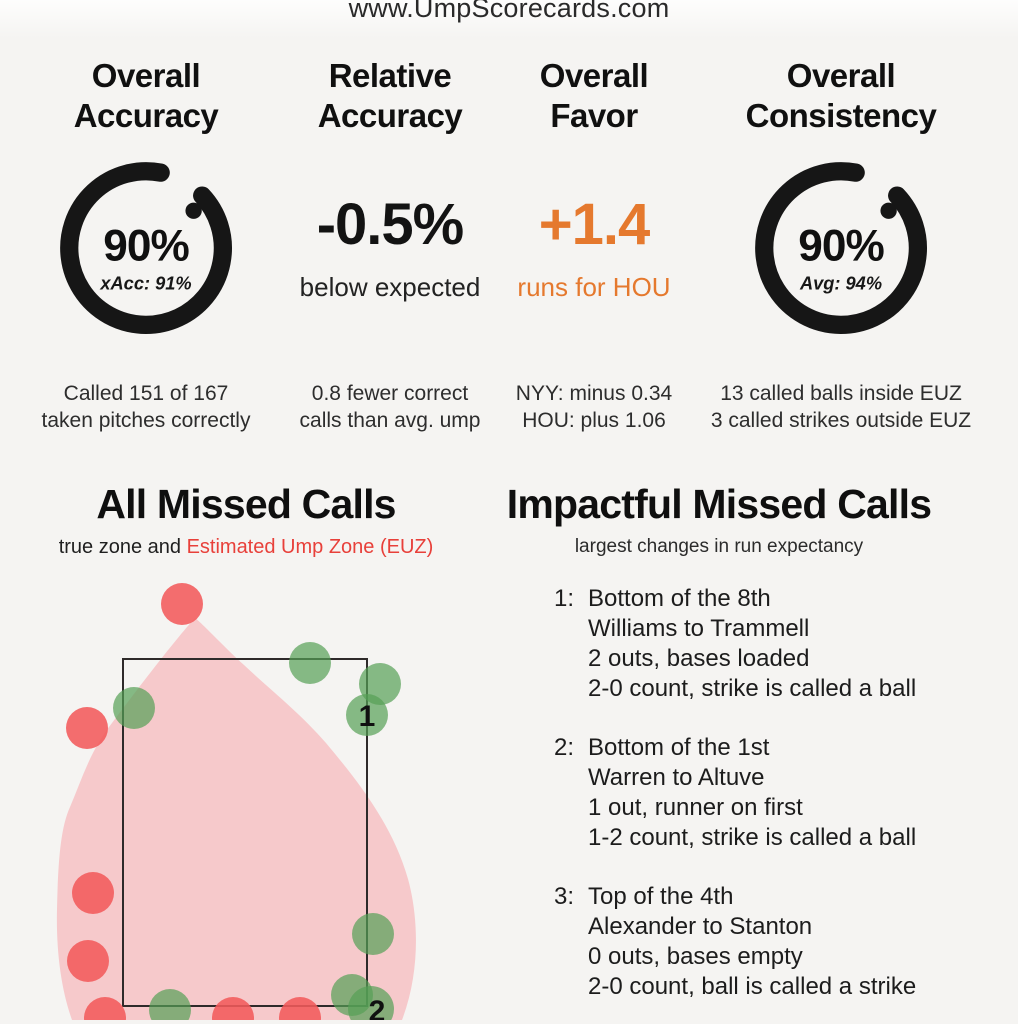 This screenshot has width=1018, height=1024. What do you see at coordinates (390, 75) in the screenshot?
I see `stat-title-line: Relative` at bounding box center [390, 75].